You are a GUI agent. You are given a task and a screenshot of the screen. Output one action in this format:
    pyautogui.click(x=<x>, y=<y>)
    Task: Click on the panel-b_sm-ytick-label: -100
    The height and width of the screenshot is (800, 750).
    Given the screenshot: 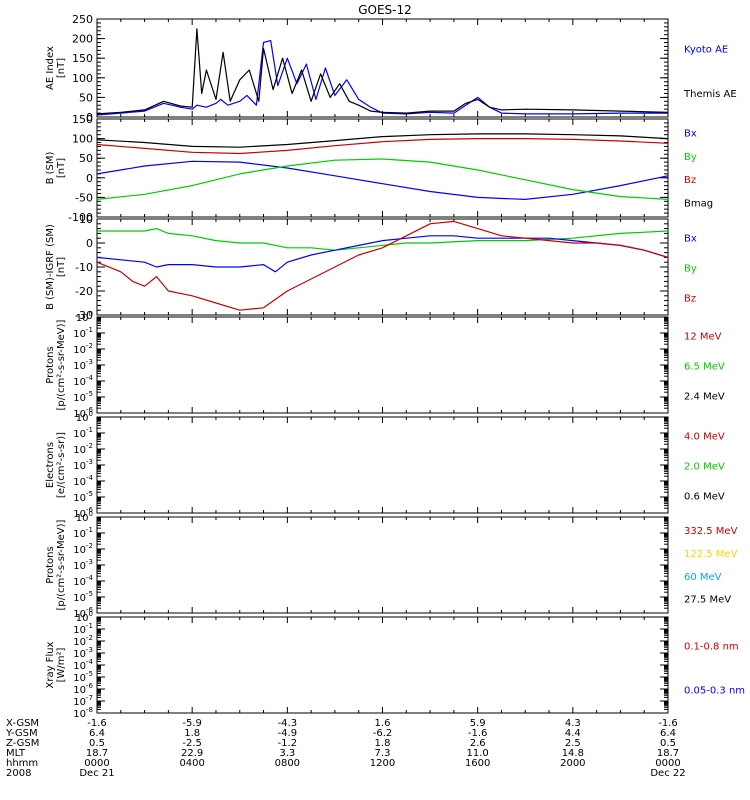 What is the action you would take?
    pyautogui.click(x=80, y=217)
    